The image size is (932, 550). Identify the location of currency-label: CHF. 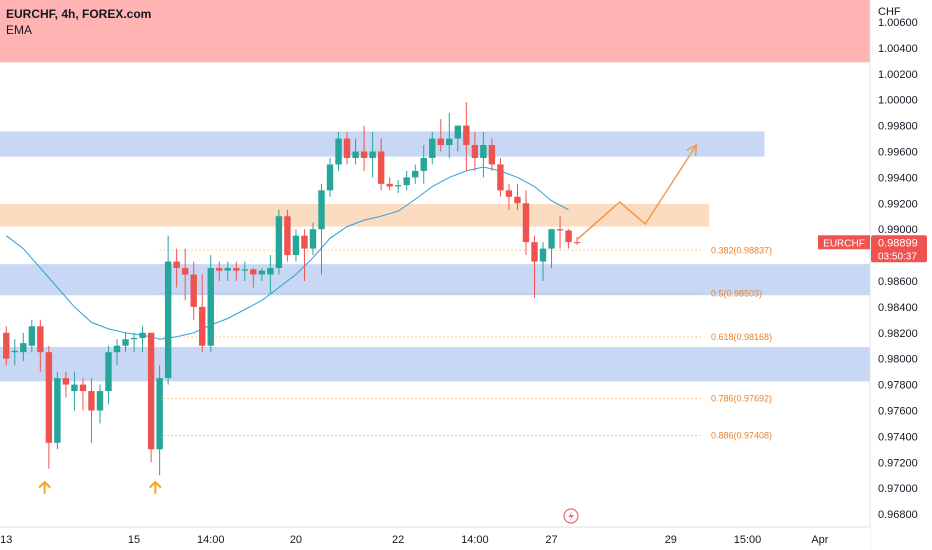
(889, 12).